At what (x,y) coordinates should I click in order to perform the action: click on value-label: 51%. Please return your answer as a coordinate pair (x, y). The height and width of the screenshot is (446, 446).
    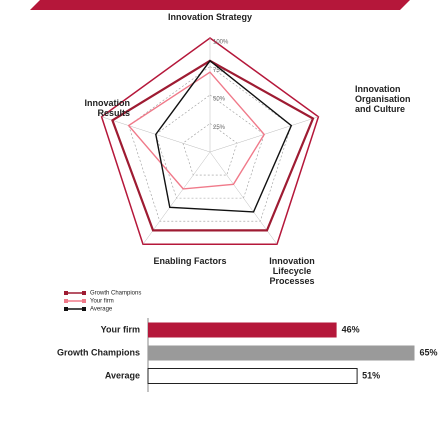
    Looking at the image, I should click on (371, 375).